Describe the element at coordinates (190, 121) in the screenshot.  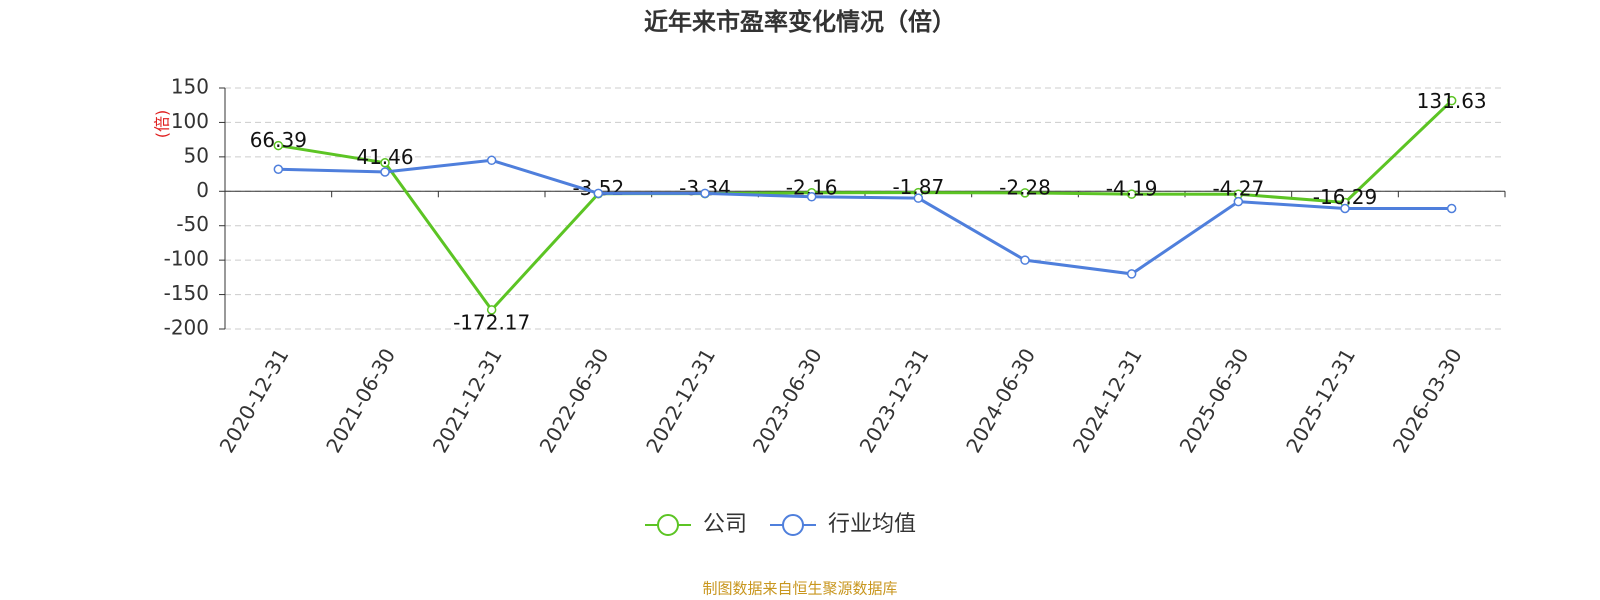
I see `y-tick-label: 100` at that location.